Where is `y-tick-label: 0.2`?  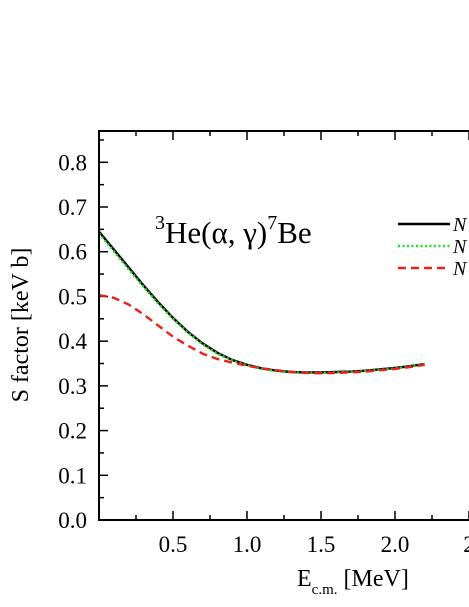 y-tick-label: 0.2 is located at coordinates (72, 431).